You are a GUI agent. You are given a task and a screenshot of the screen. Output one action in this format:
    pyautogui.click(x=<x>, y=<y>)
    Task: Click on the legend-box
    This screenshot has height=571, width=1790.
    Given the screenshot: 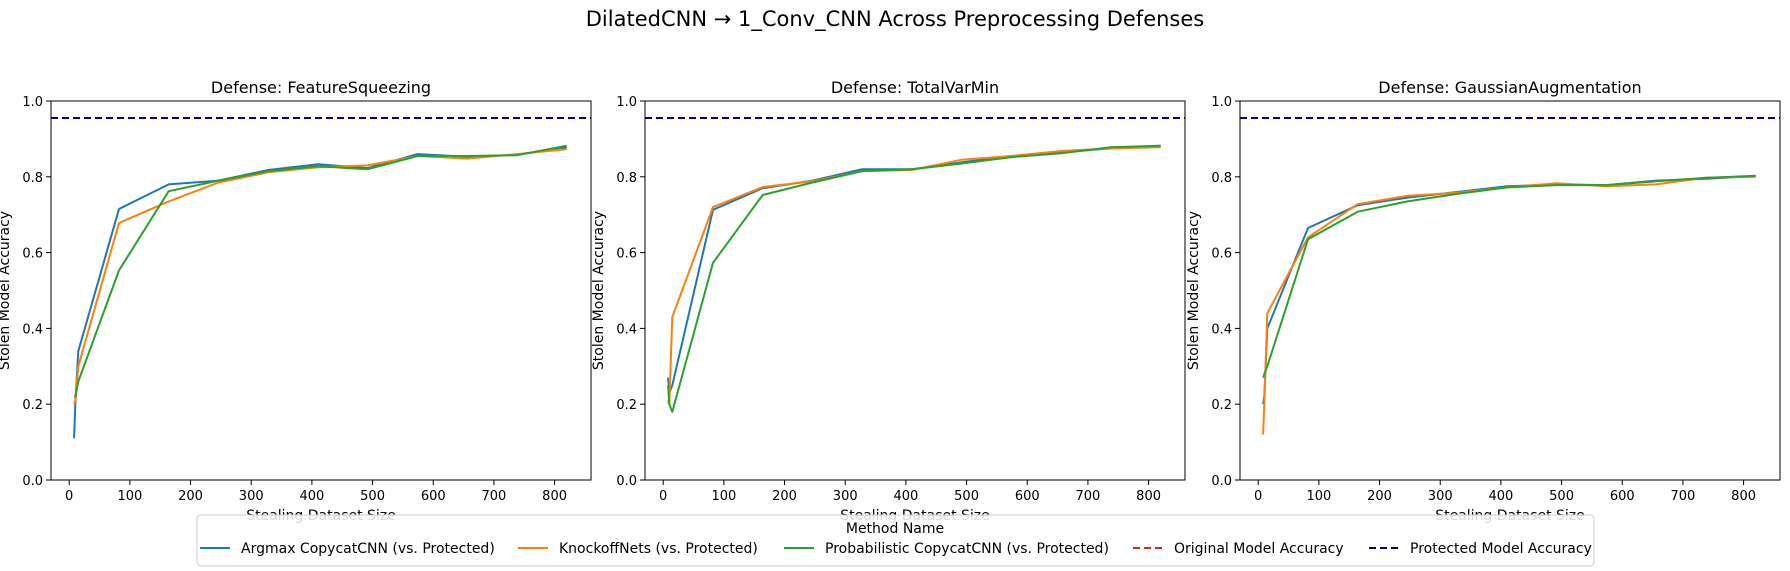 What is the action you would take?
    pyautogui.click(x=895, y=540)
    